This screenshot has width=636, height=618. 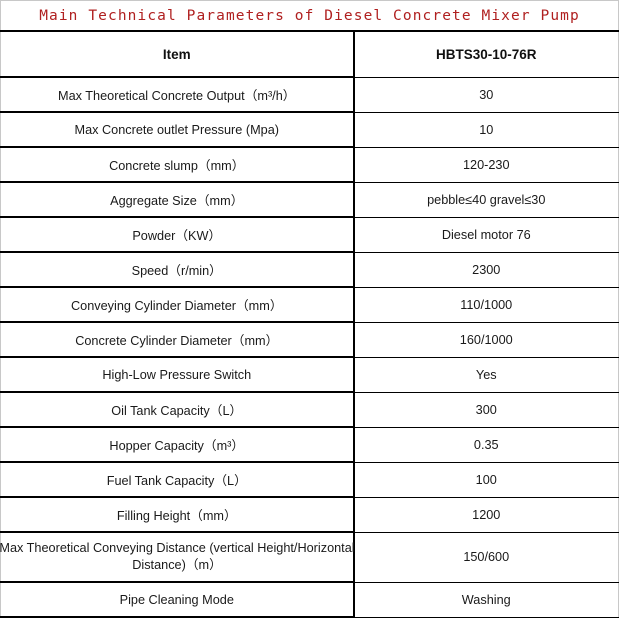 I want to click on row-label-cell: Filling Height（mm）, so click(x=177, y=515).